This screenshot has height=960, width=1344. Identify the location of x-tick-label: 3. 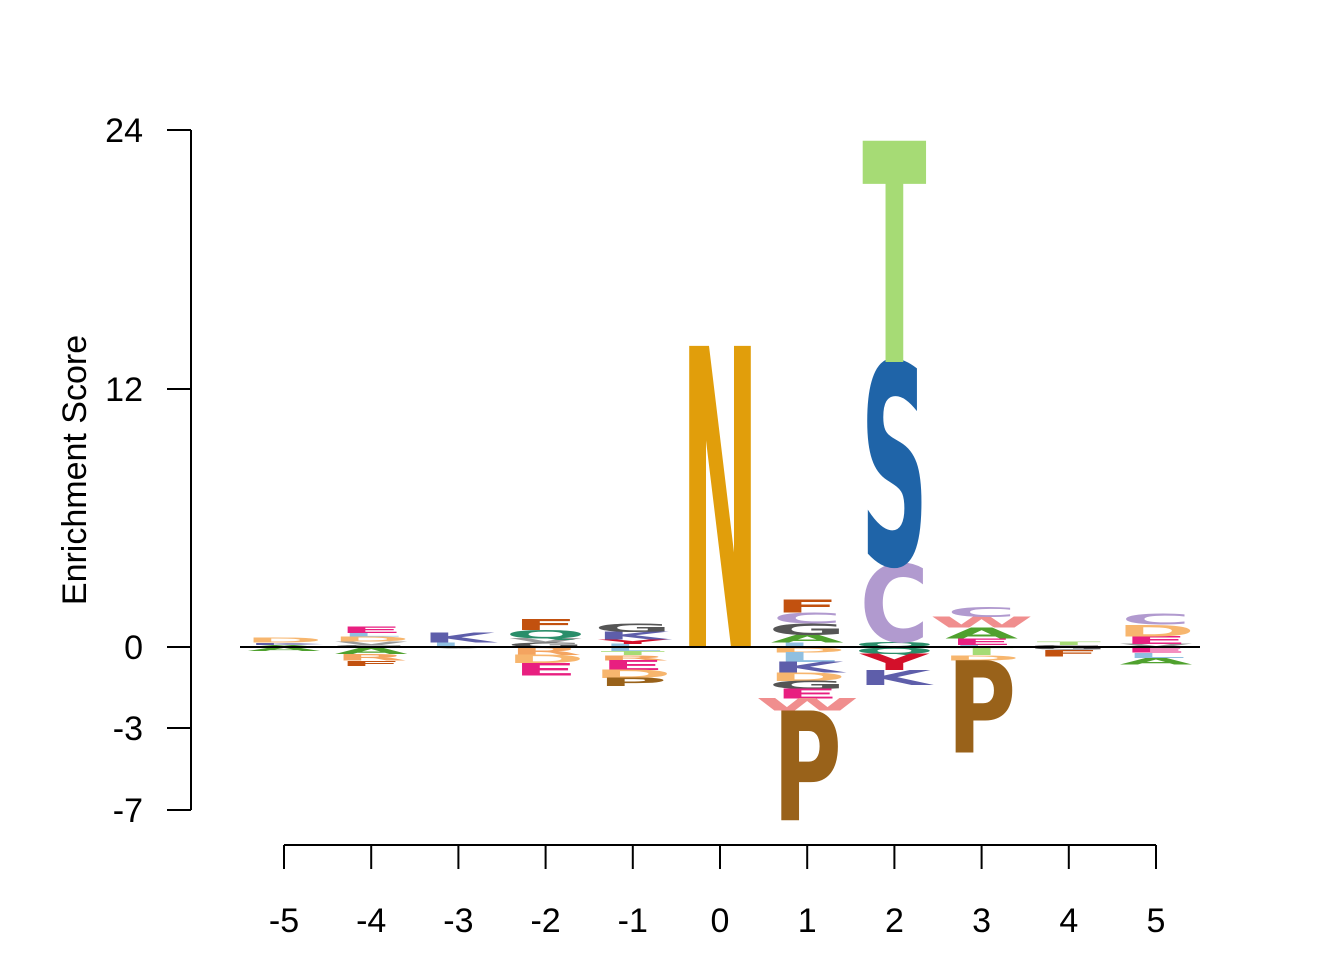
(981, 921).